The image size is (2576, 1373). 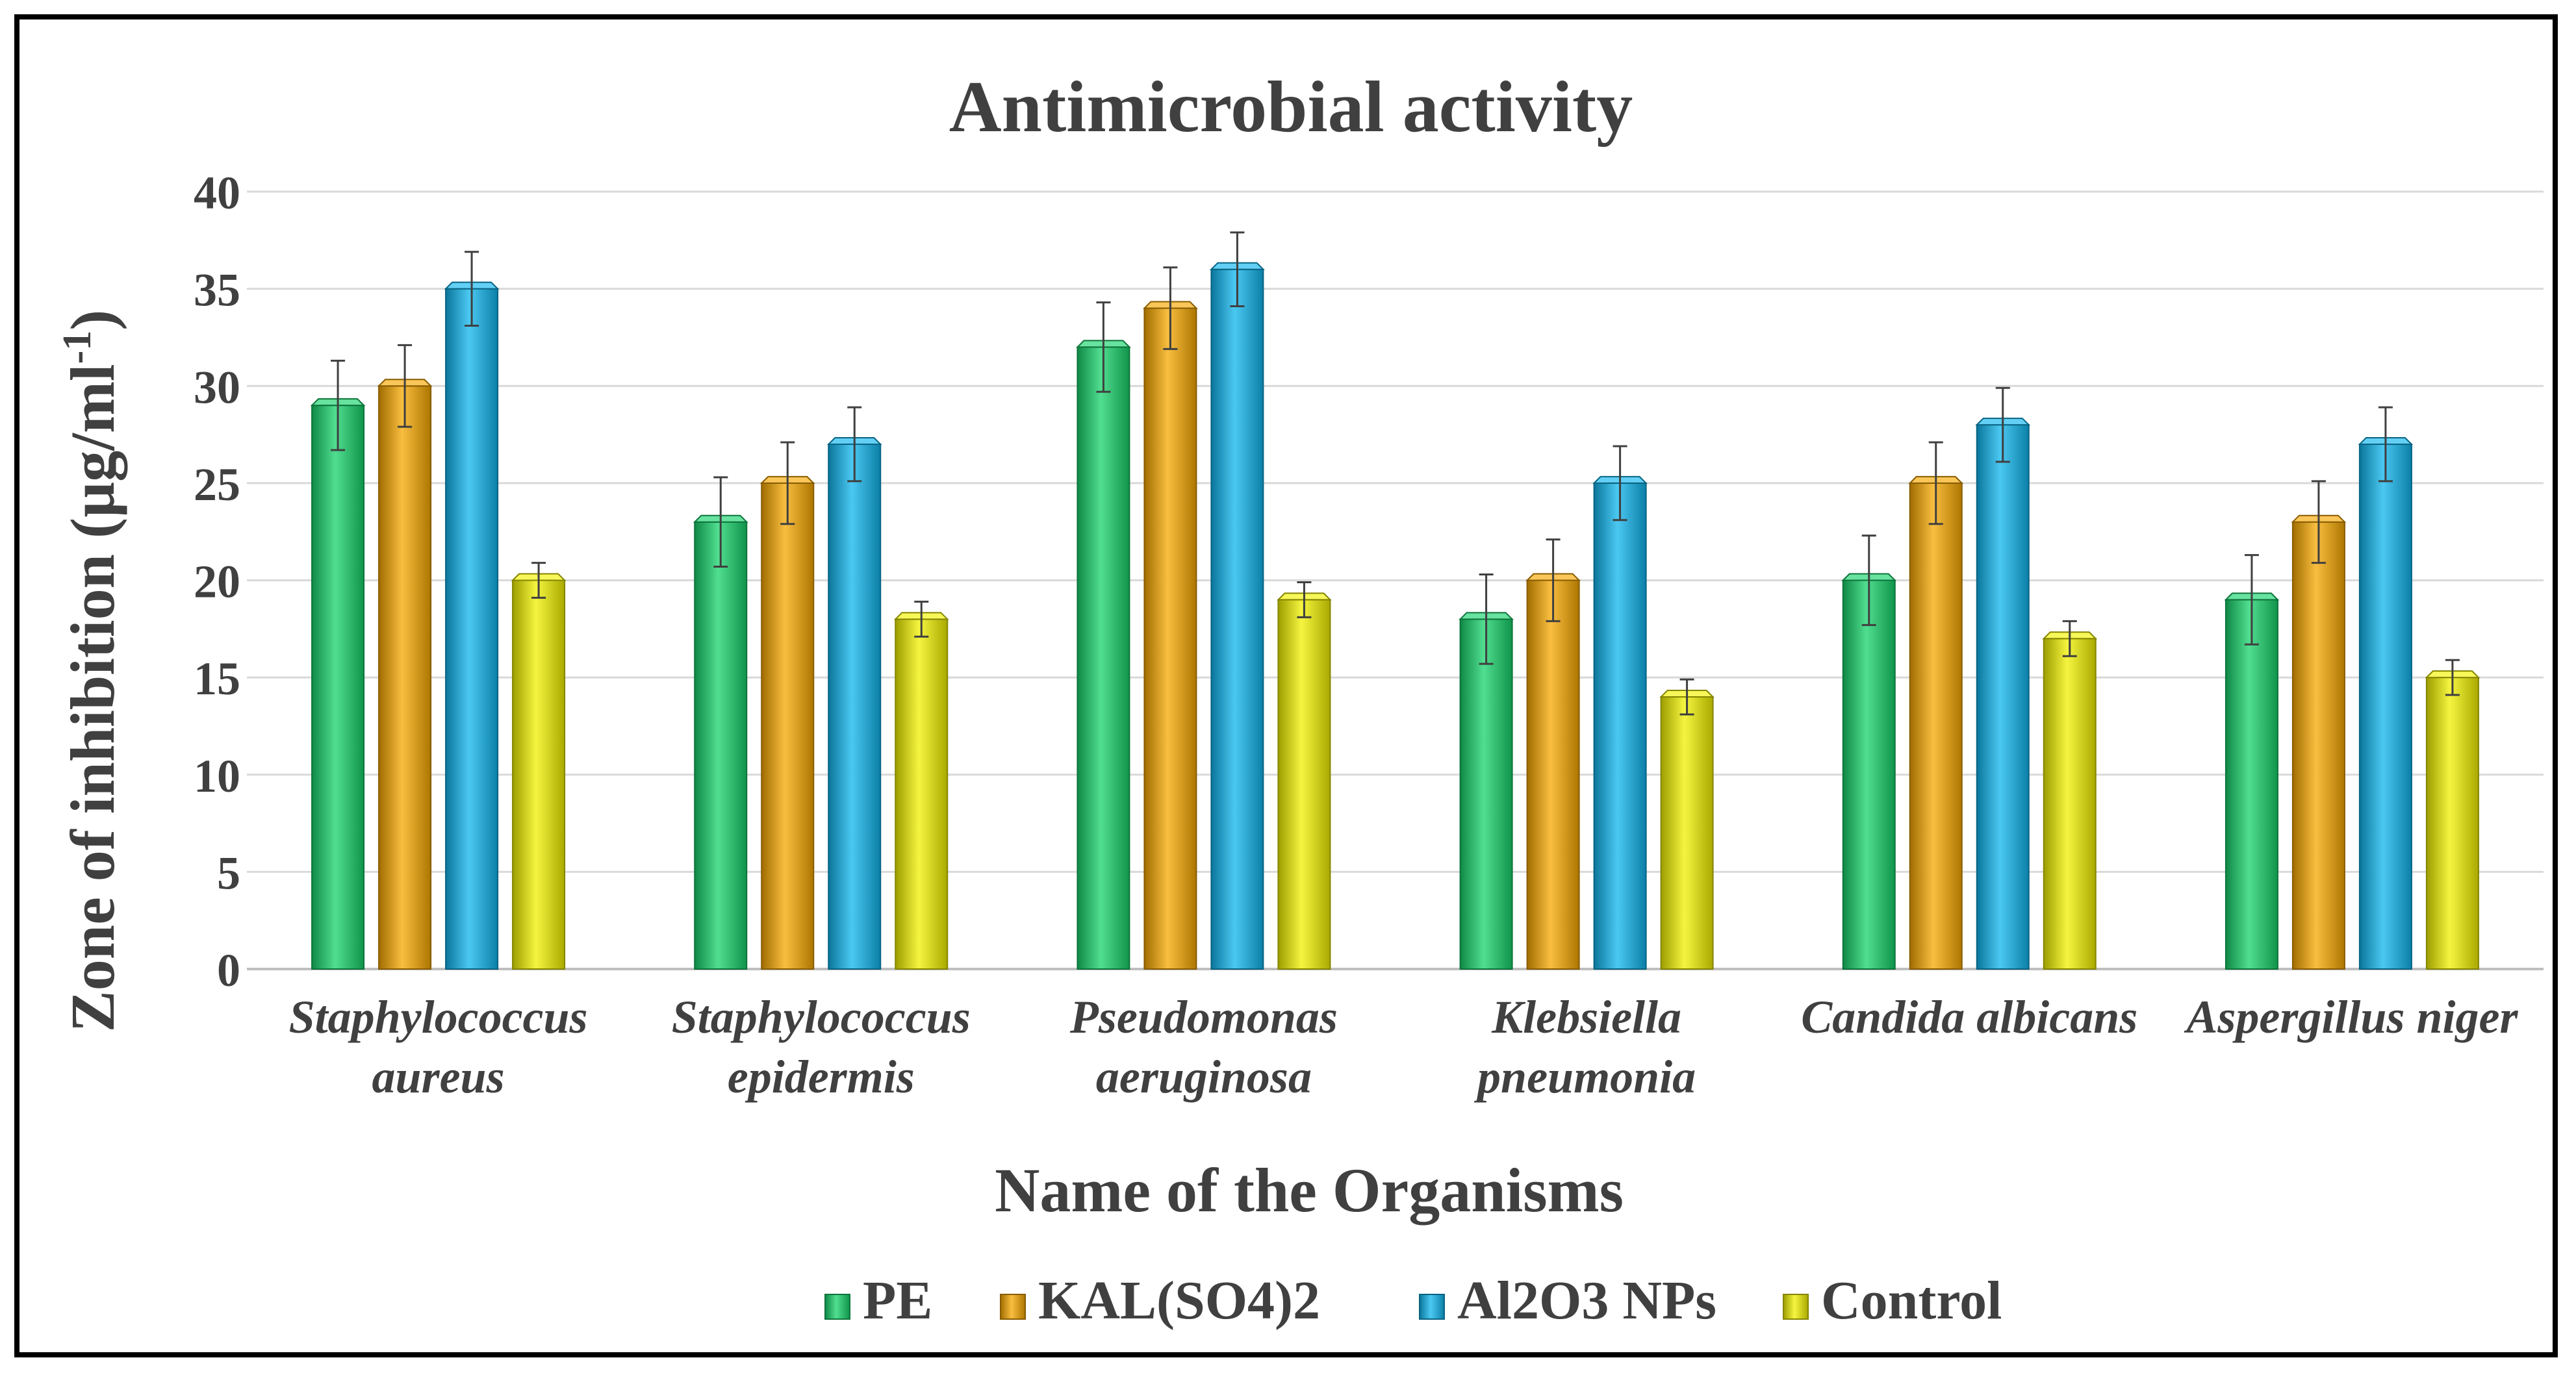 What do you see at coordinates (1309, 1190) in the screenshot?
I see `x-axis-label: Name of the Organisms` at bounding box center [1309, 1190].